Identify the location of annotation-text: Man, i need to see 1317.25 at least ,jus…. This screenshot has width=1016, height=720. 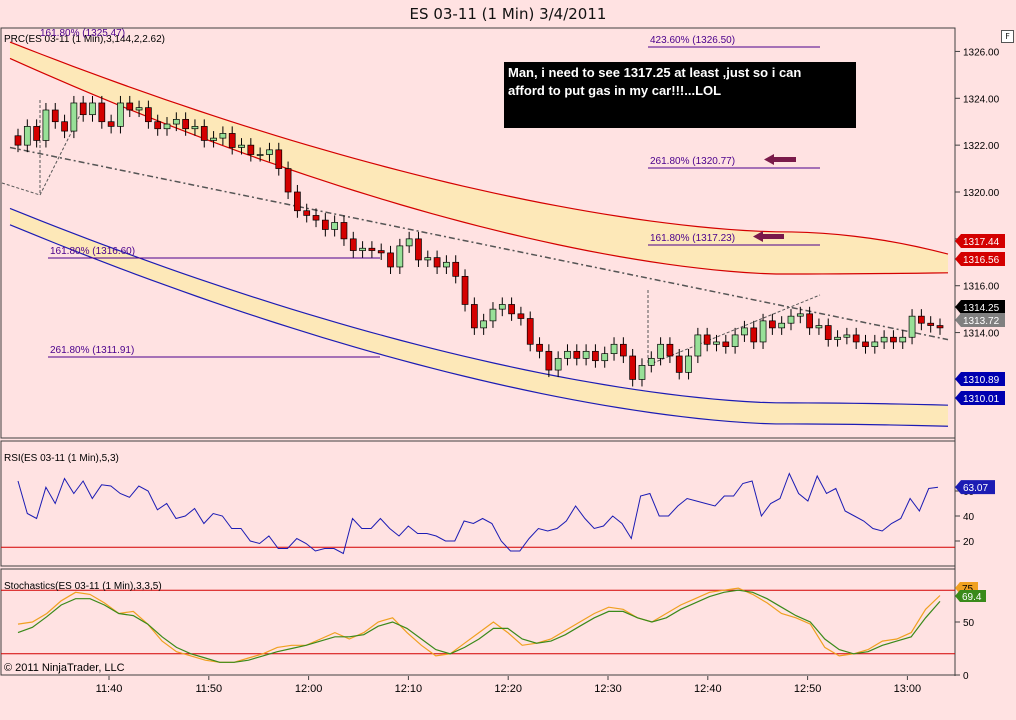
(654, 81).